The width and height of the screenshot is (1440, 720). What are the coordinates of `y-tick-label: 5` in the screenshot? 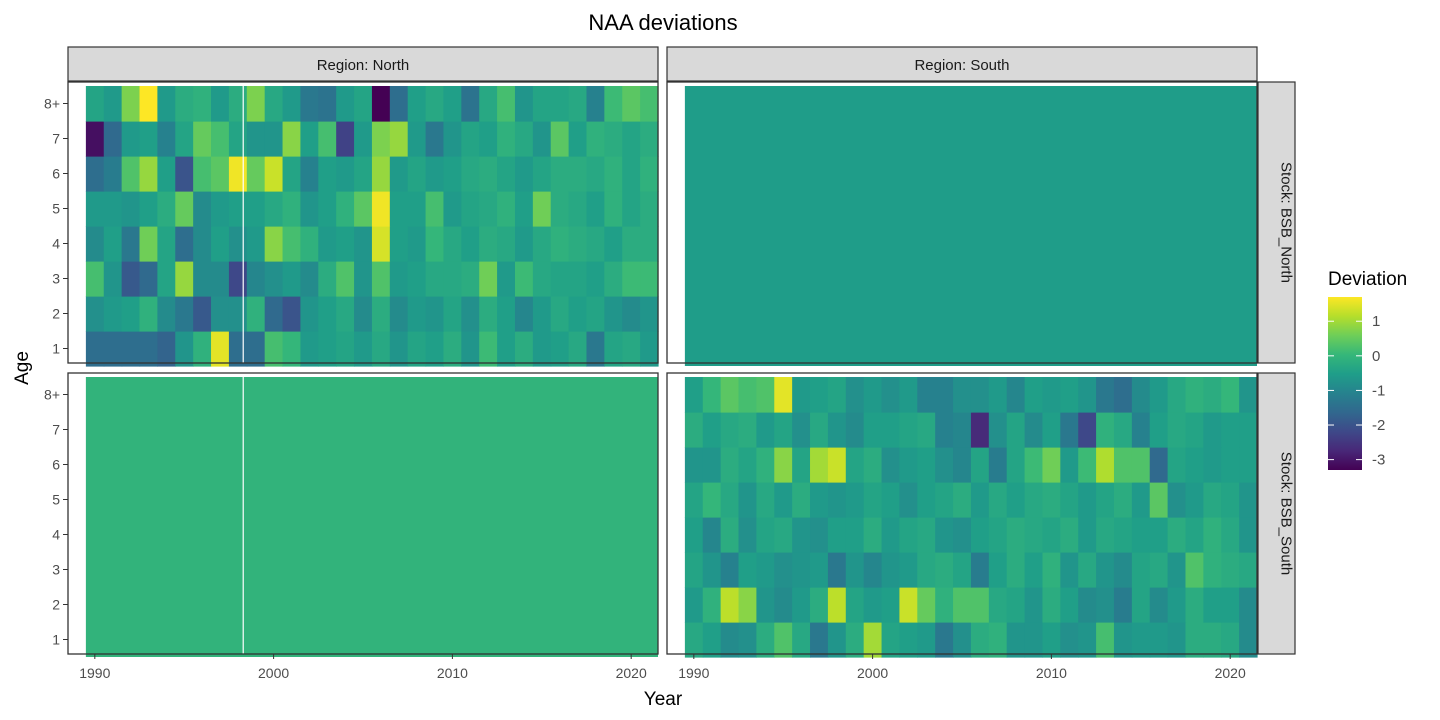 It's located at (56, 209).